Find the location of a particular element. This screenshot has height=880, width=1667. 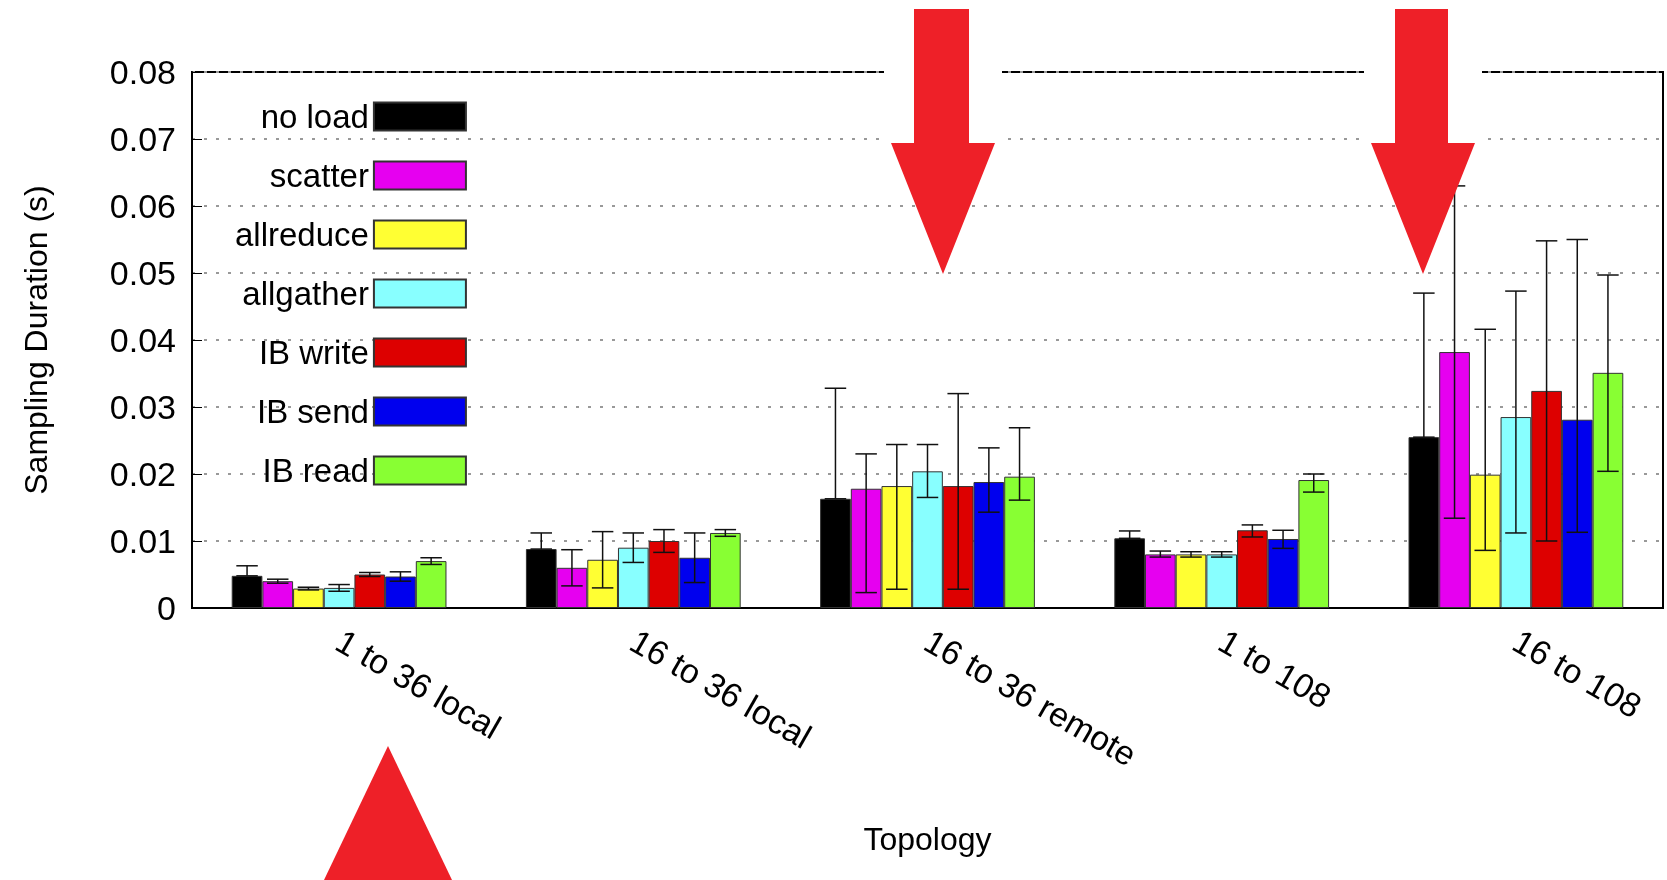

y-axis-title: Sampling Duration (s) is located at coordinates (36, 340).